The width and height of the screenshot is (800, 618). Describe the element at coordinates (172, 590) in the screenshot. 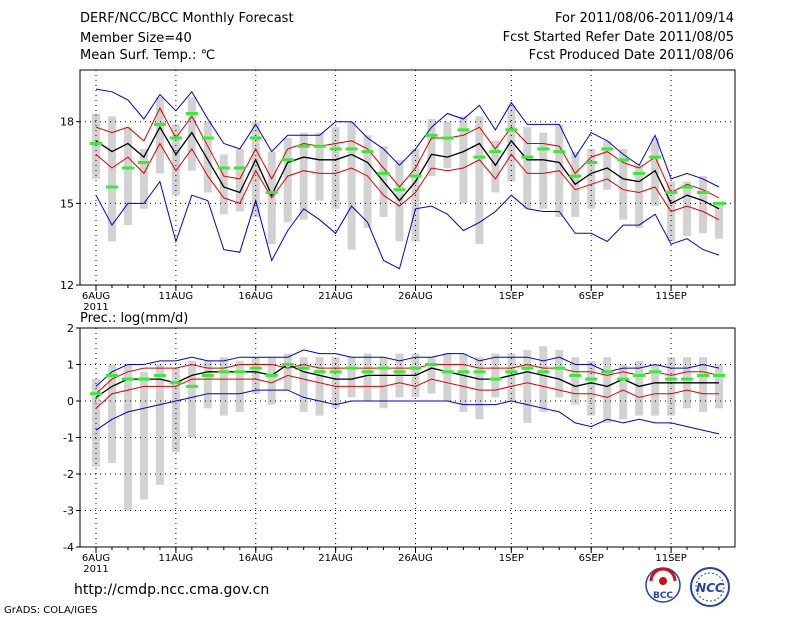

I see `source-url: http://cmdp.ncc.cma.gov.cn` at that location.